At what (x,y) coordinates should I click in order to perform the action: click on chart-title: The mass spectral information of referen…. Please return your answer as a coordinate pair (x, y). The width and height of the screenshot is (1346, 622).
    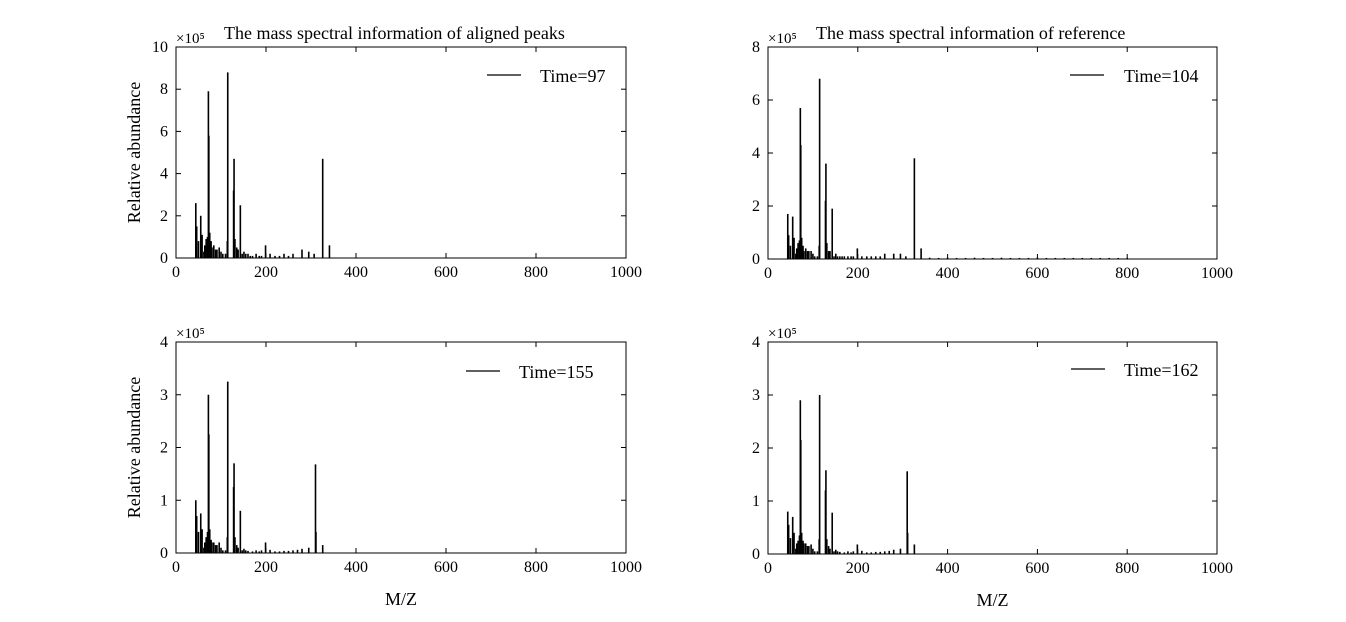
    Looking at the image, I should click on (970, 33).